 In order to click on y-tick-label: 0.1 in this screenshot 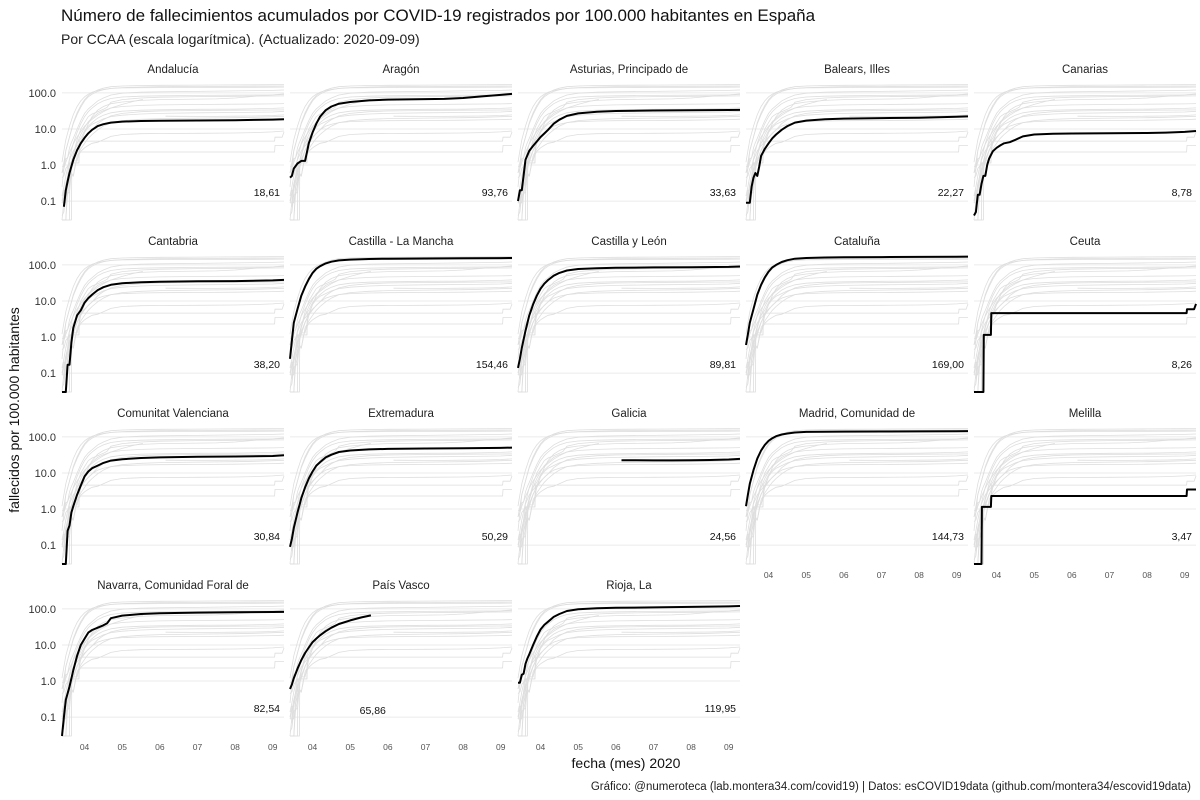, I will do `click(48, 718)`.